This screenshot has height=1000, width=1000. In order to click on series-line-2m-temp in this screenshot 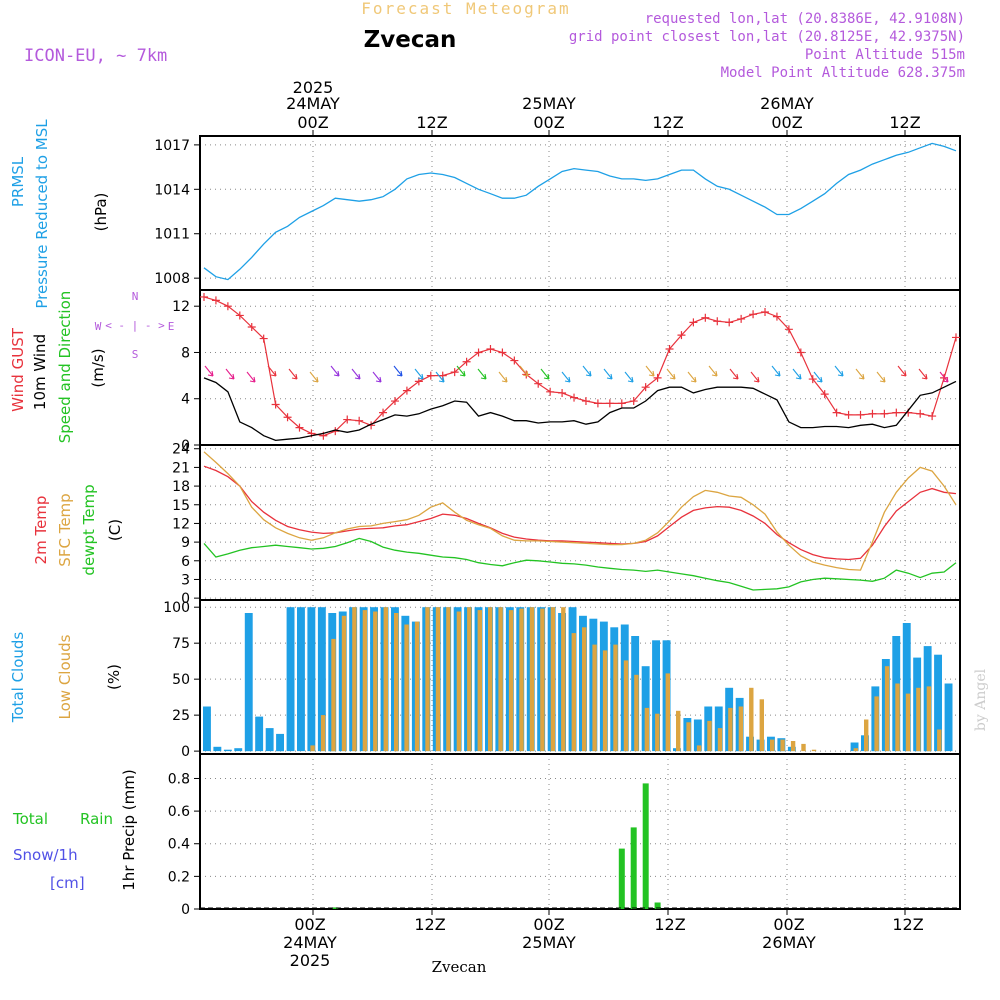, I will do `click(580, 513)`.